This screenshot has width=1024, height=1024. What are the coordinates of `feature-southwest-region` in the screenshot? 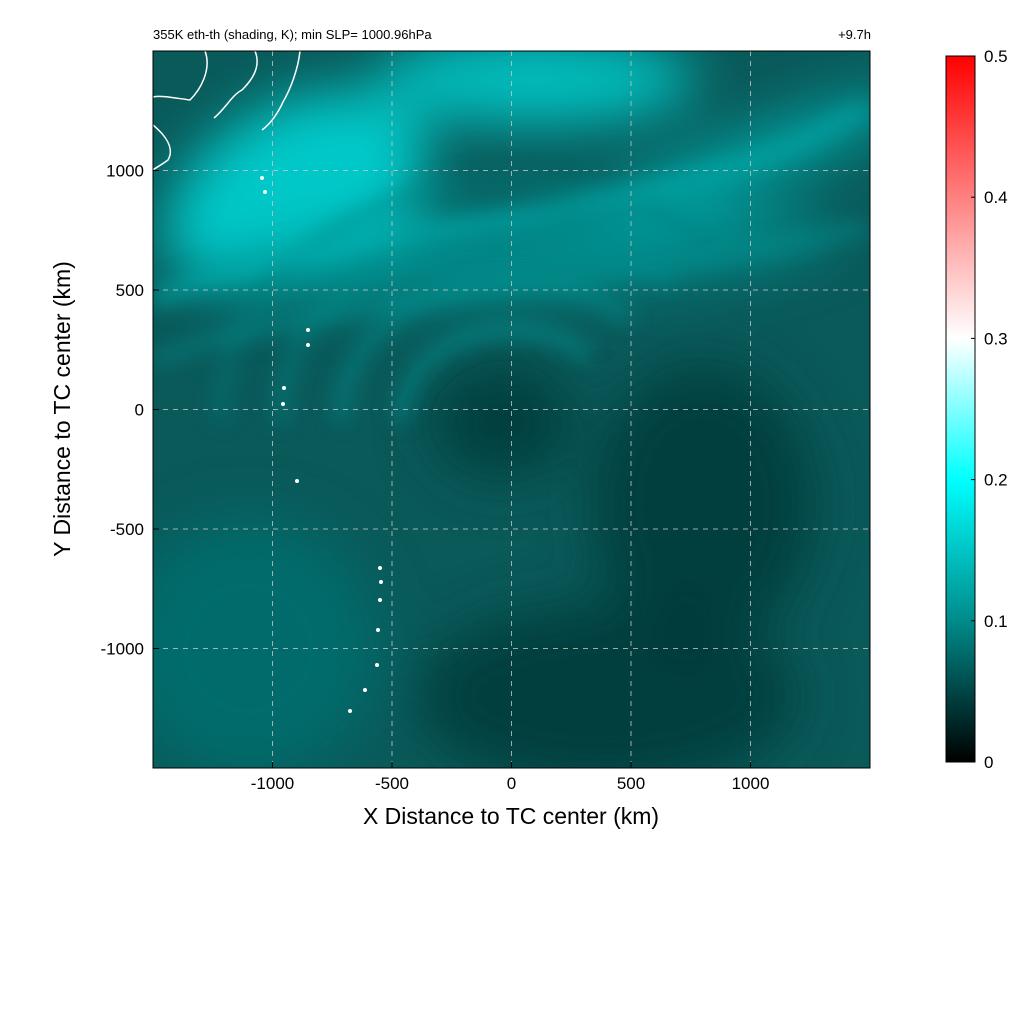 It's located at (266, 643).